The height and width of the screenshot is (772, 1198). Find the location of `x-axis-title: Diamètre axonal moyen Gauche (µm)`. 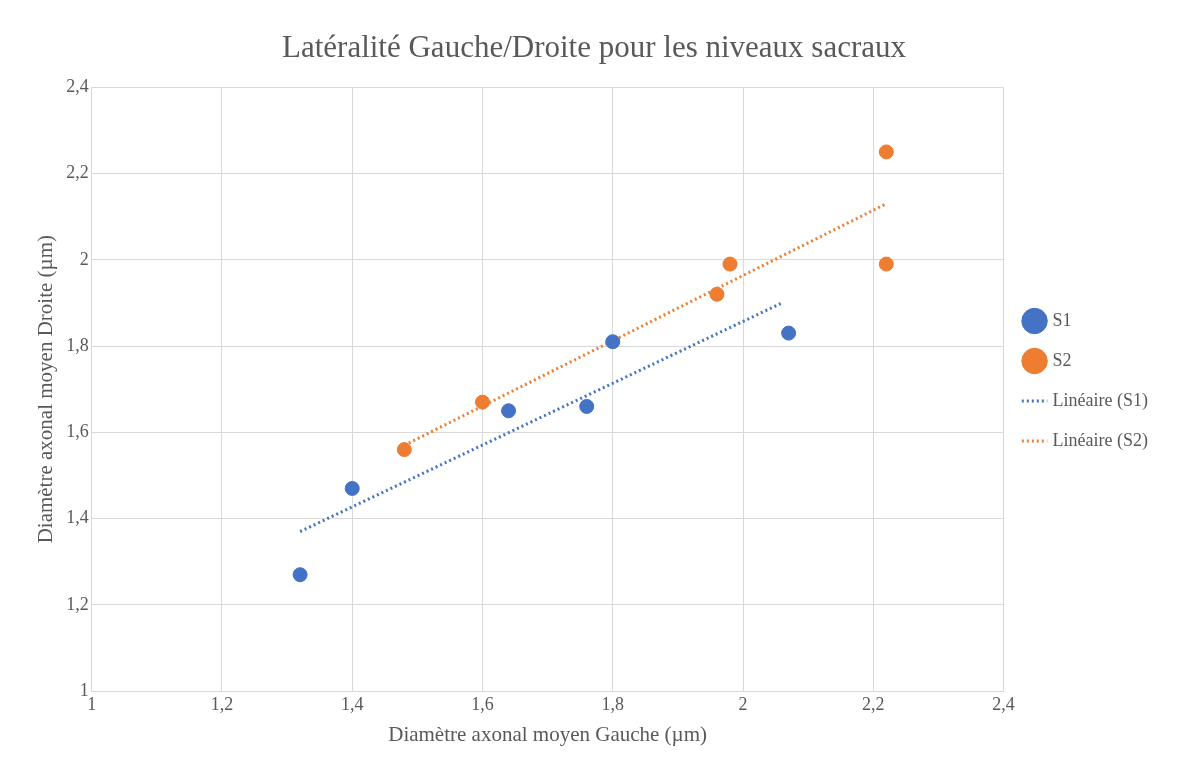

x-axis-title: Diamètre axonal moyen Gauche (µm) is located at coordinates (548, 733).